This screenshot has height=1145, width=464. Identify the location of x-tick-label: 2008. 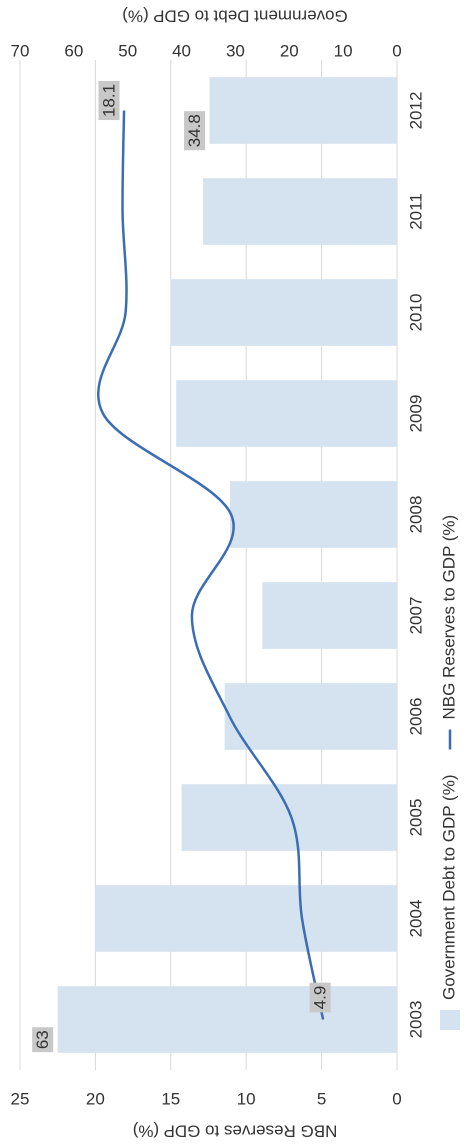
(415, 515).